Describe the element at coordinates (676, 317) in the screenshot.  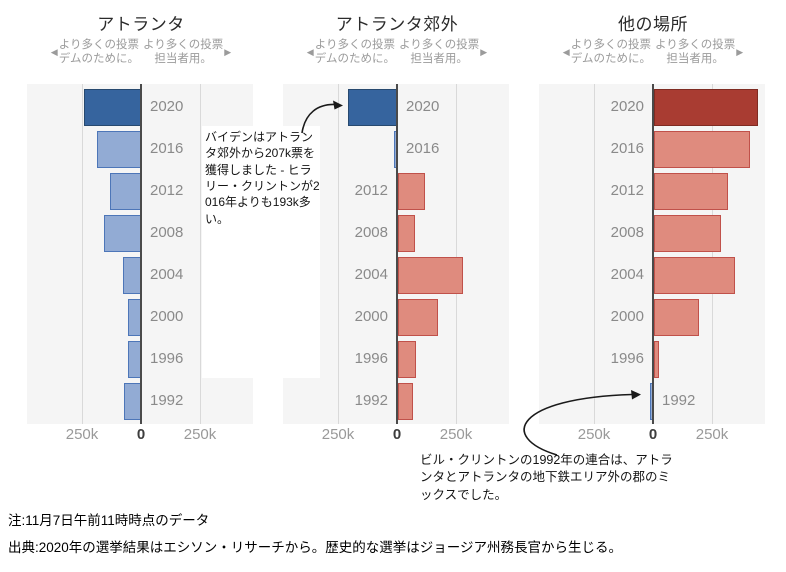
I see `bar-elsewhere-2000` at that location.